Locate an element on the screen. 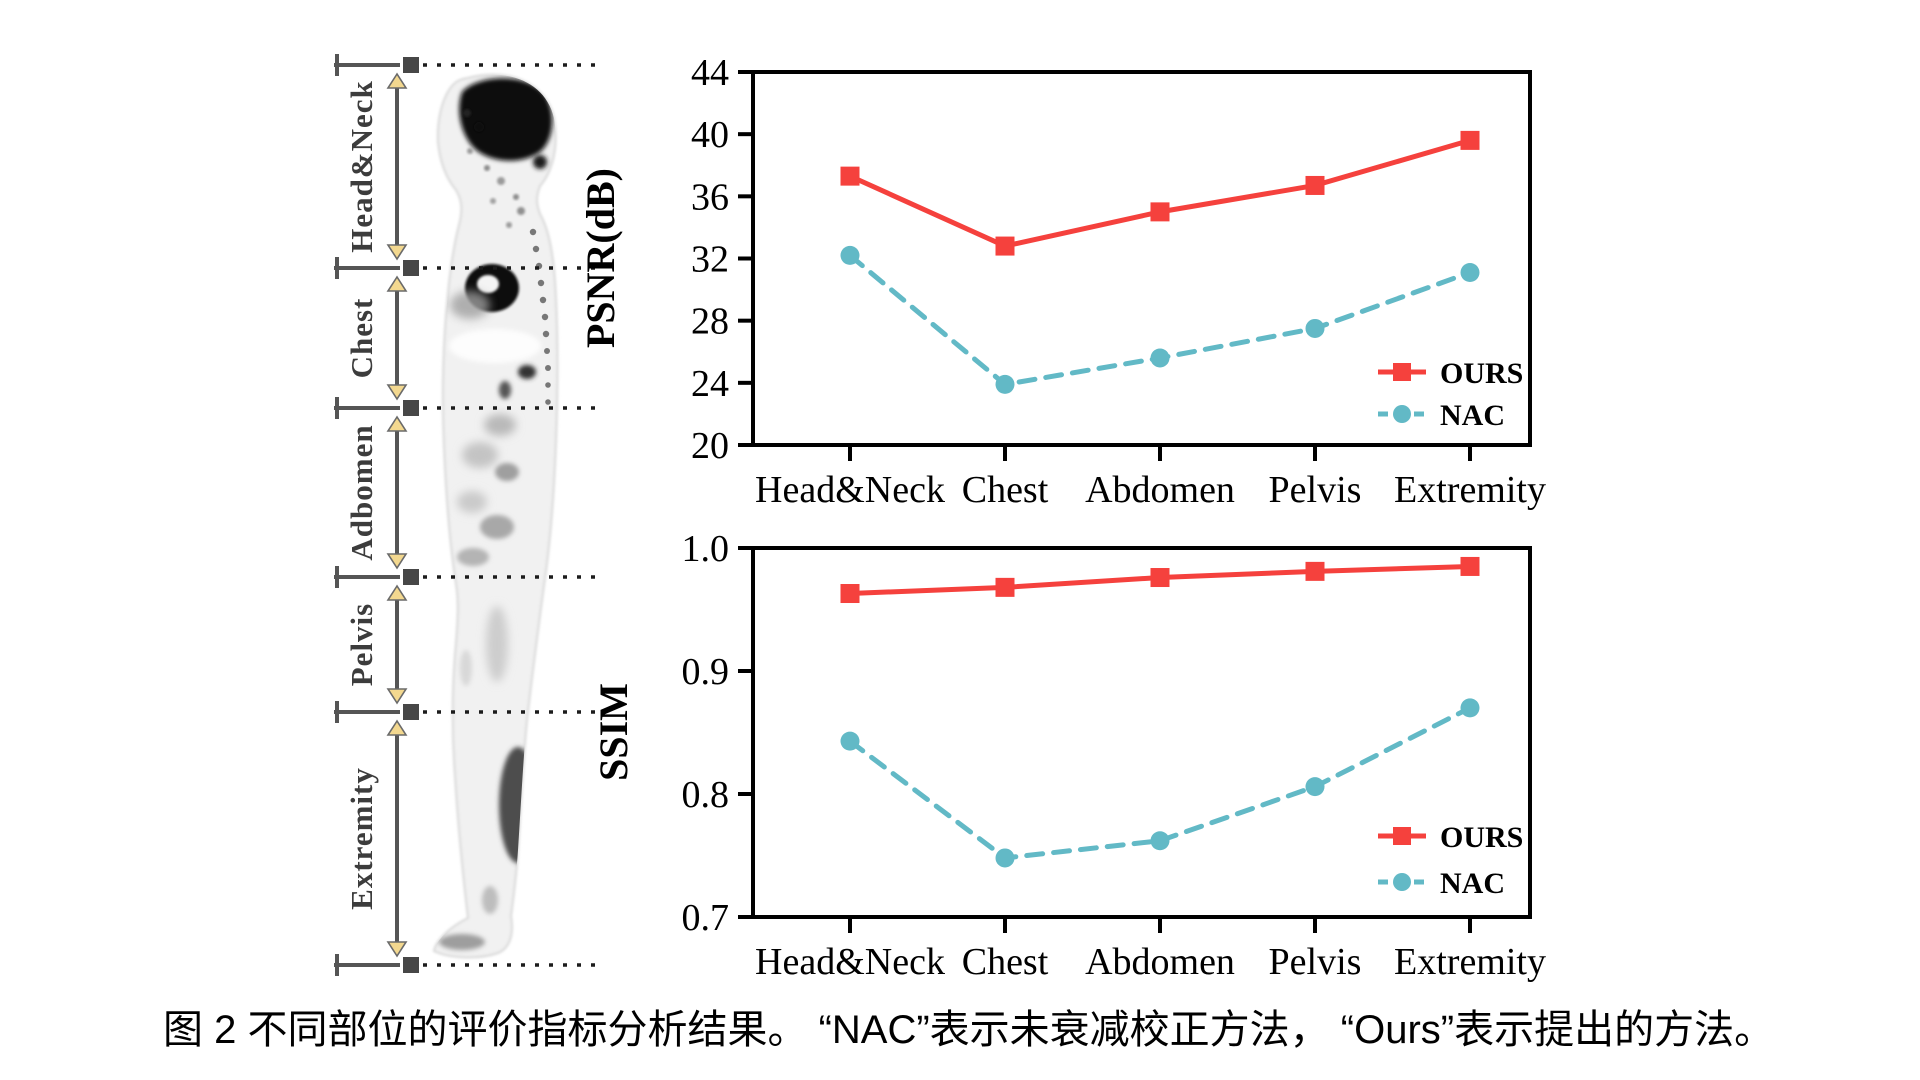  region-label: Extremity is located at coordinates (361, 838).